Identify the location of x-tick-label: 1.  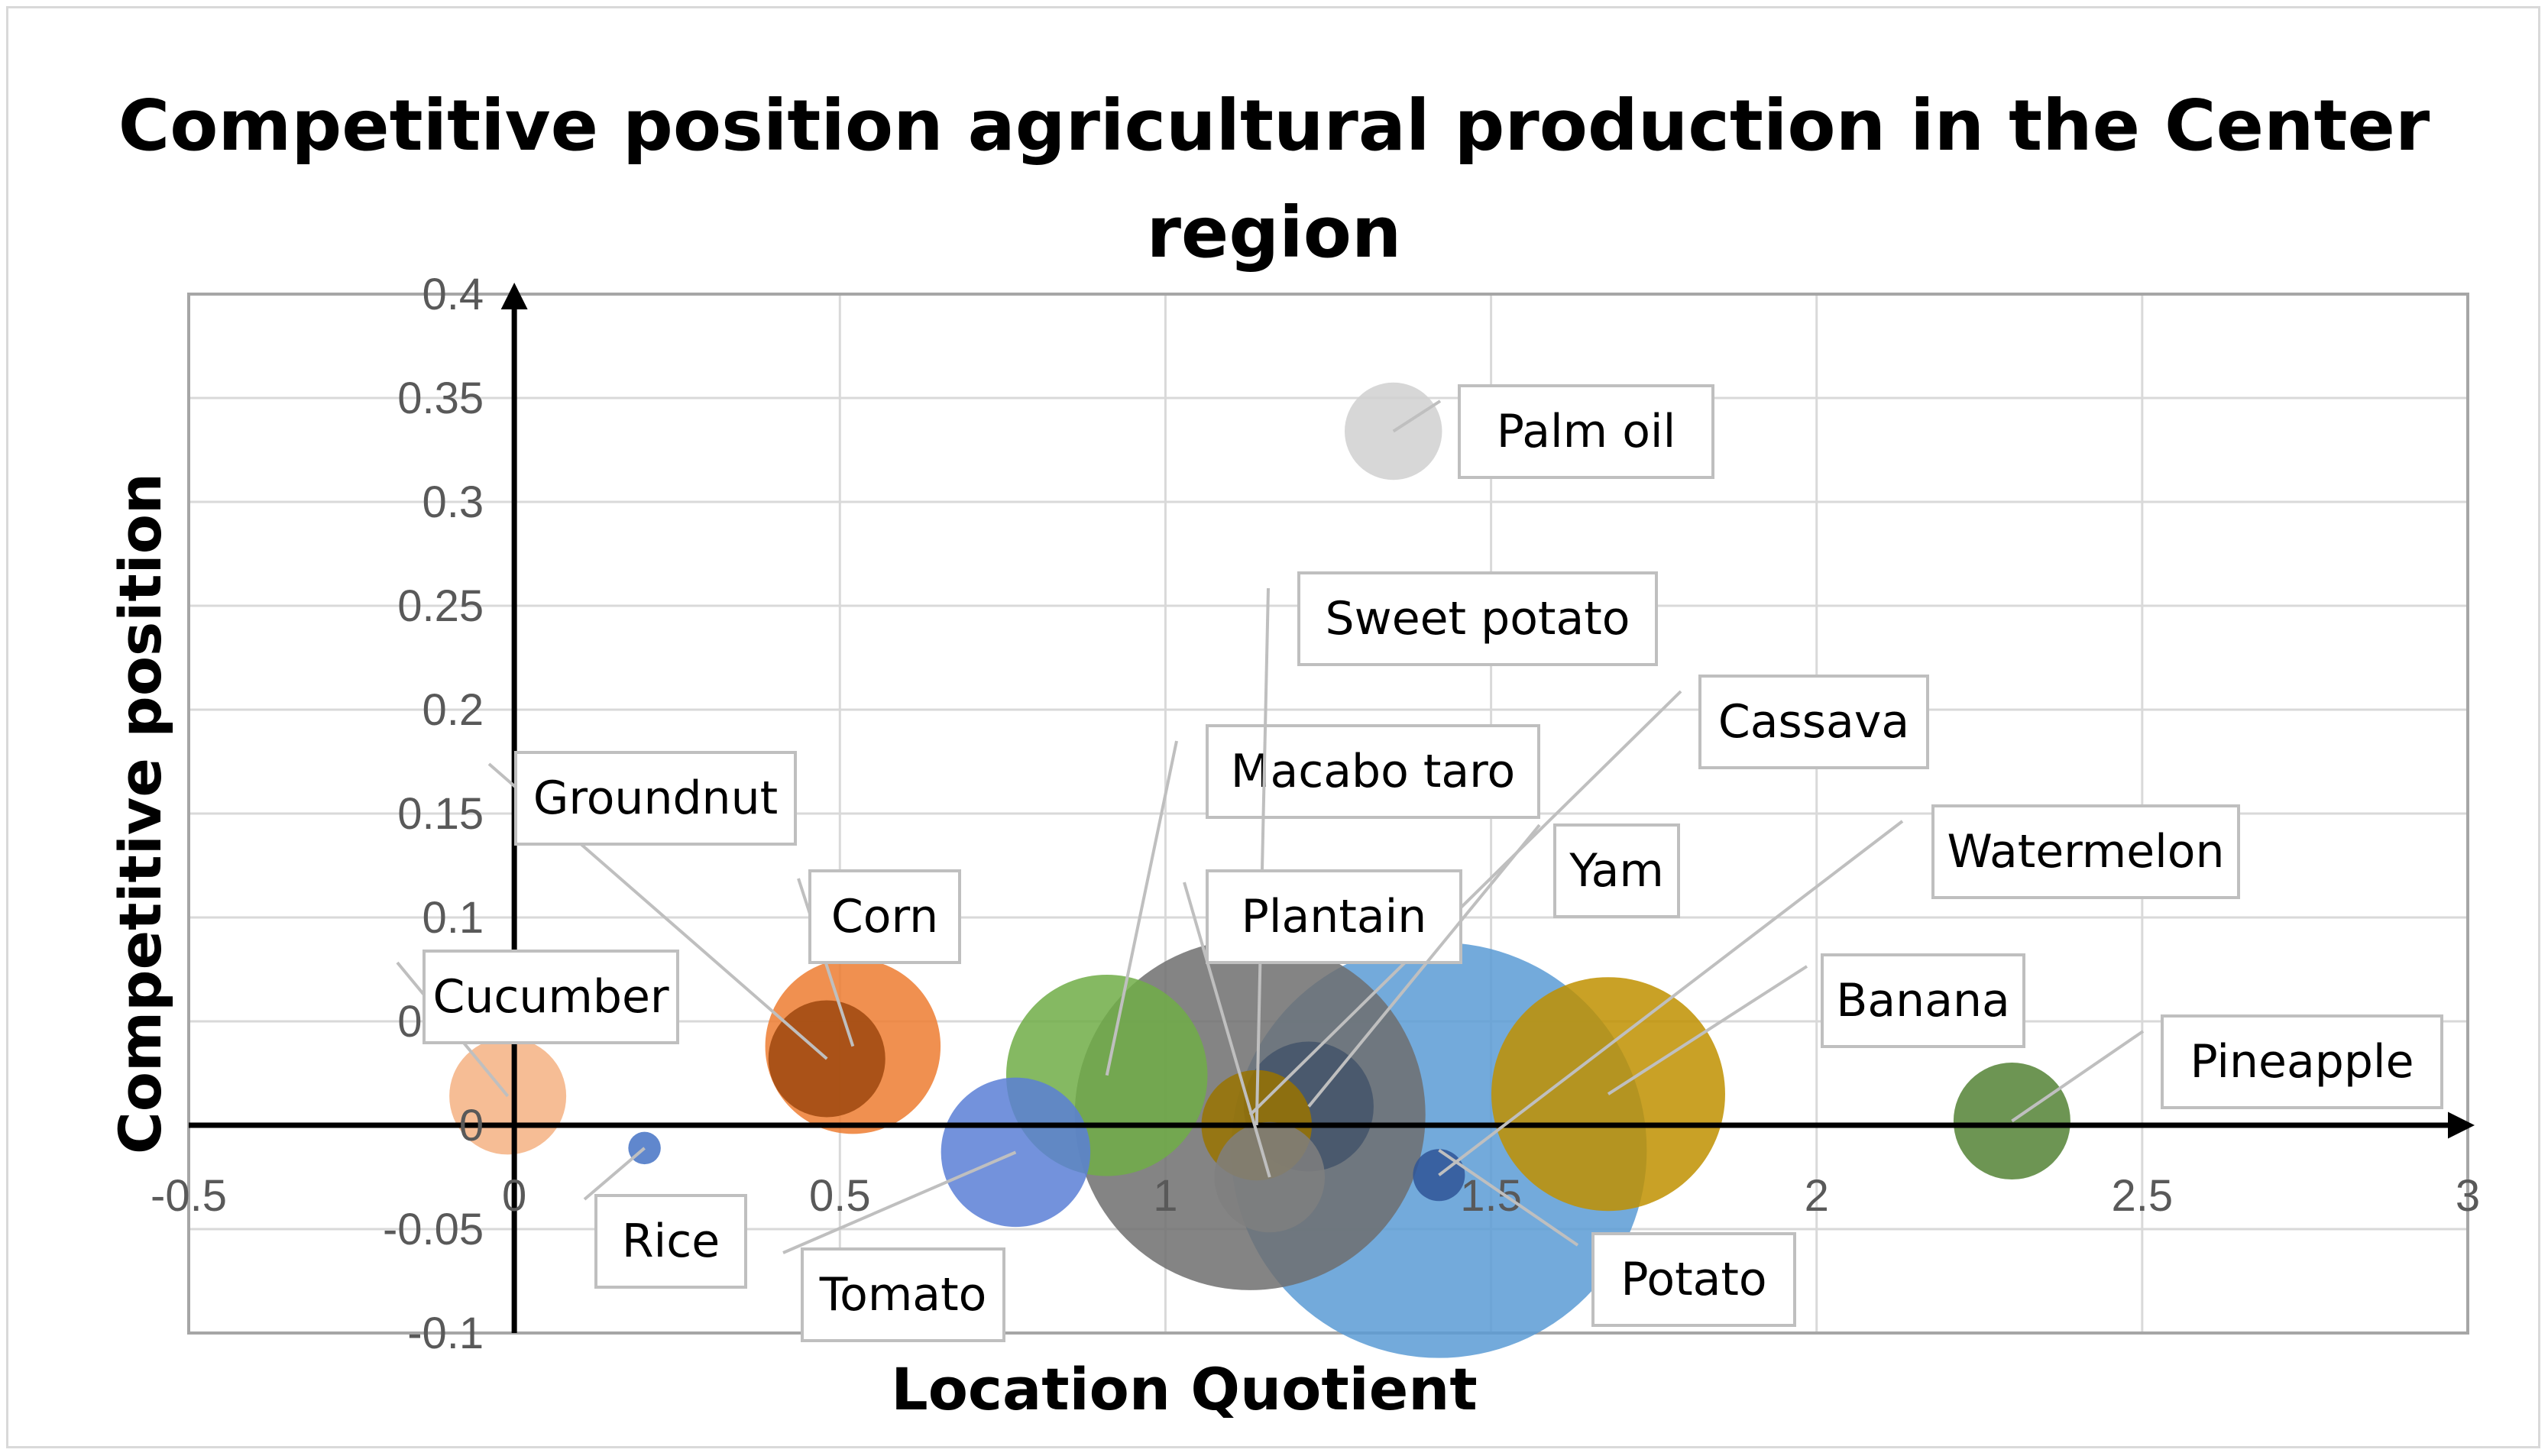
(1165, 1196).